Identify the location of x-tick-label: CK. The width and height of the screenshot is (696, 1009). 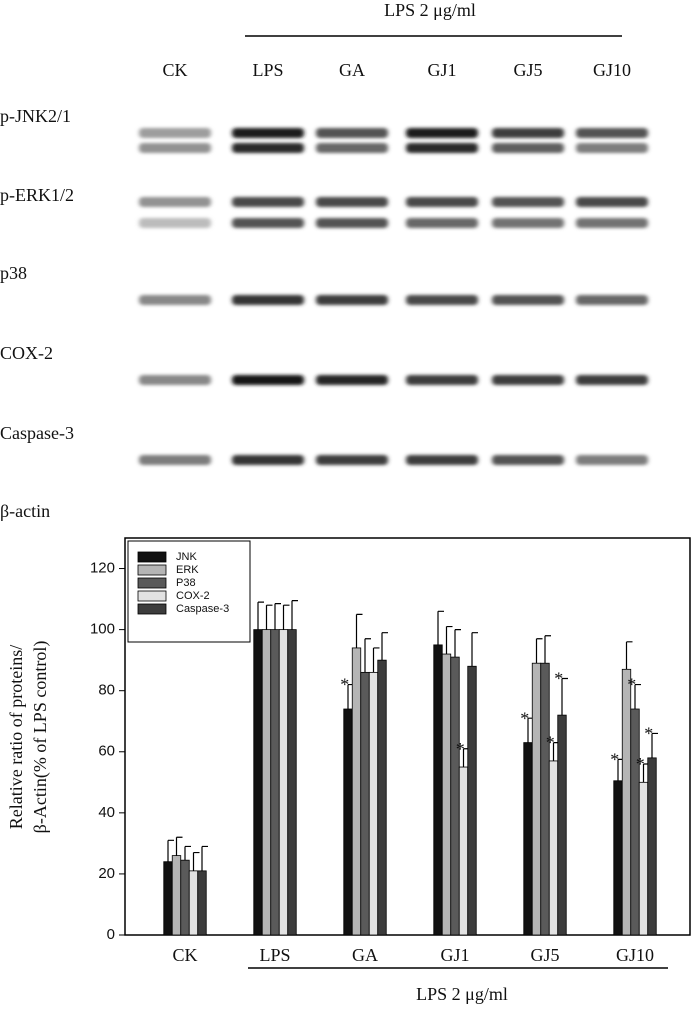
(184, 955).